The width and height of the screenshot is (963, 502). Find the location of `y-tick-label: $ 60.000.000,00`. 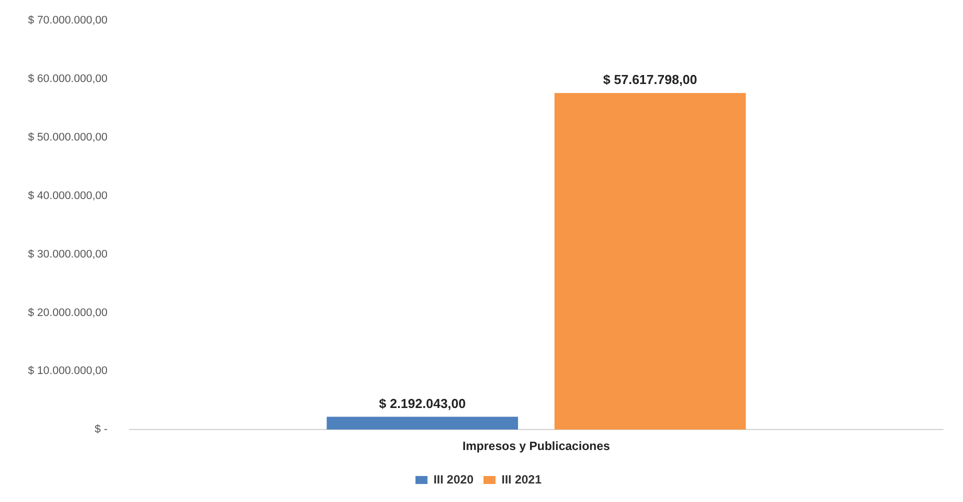

y-tick-label: $ 60.000.000,00 is located at coordinates (68, 79).